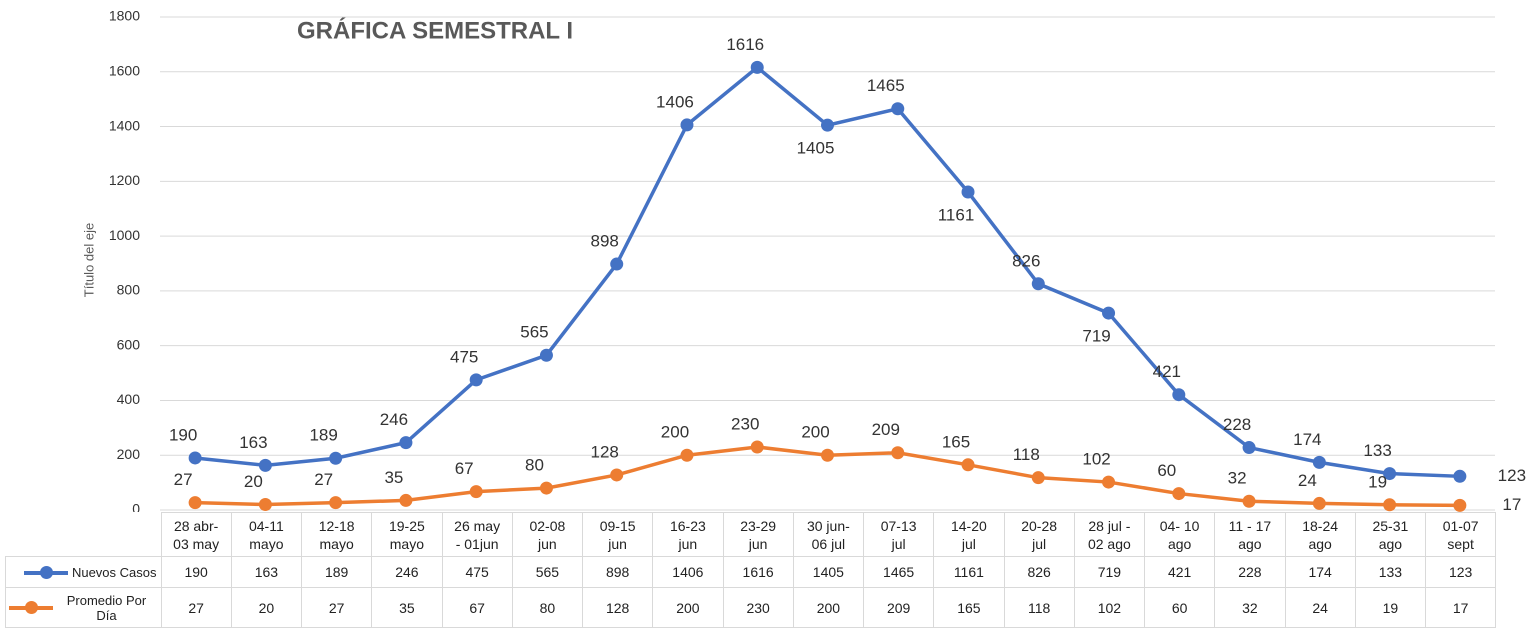 The image size is (1528, 629). What do you see at coordinates (183, 434) in the screenshot?
I see `data-label: 190` at bounding box center [183, 434].